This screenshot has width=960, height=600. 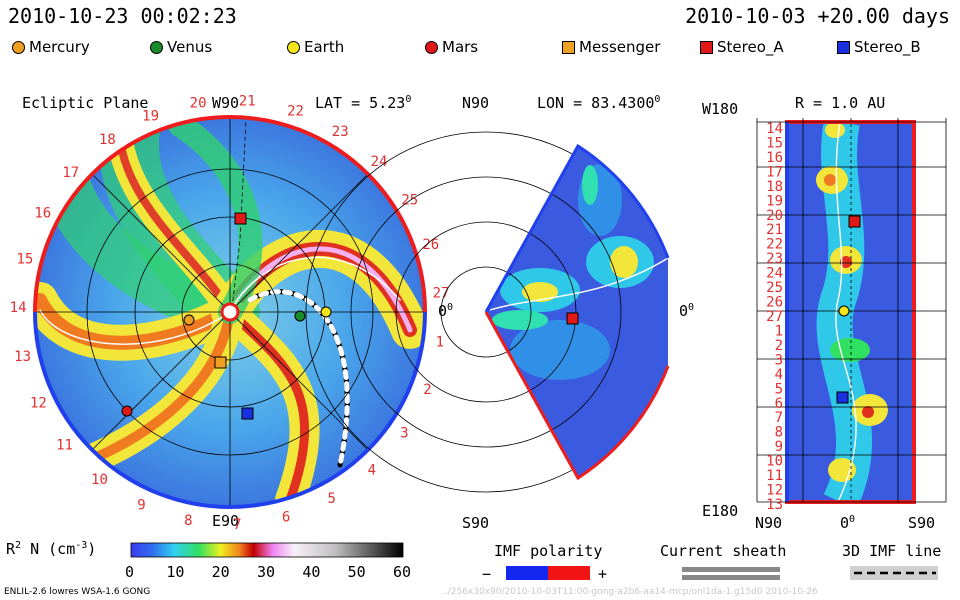 I want to click on radial-stereo-b-marker, so click(x=842, y=397).